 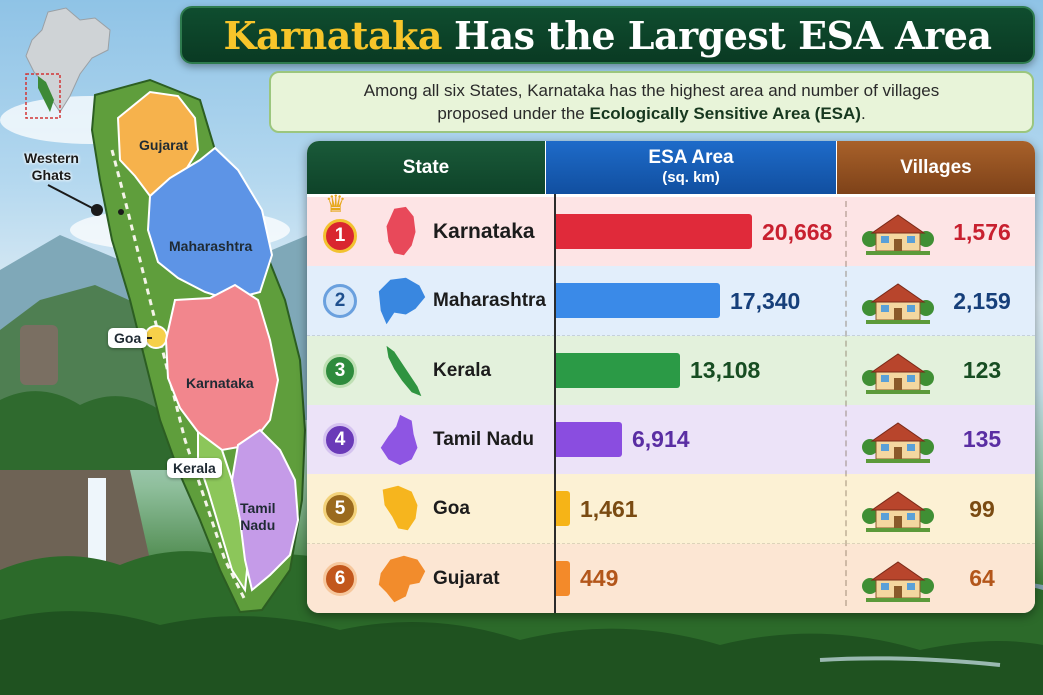 I want to click on map-label-kerala: Kerala, so click(x=194, y=468).